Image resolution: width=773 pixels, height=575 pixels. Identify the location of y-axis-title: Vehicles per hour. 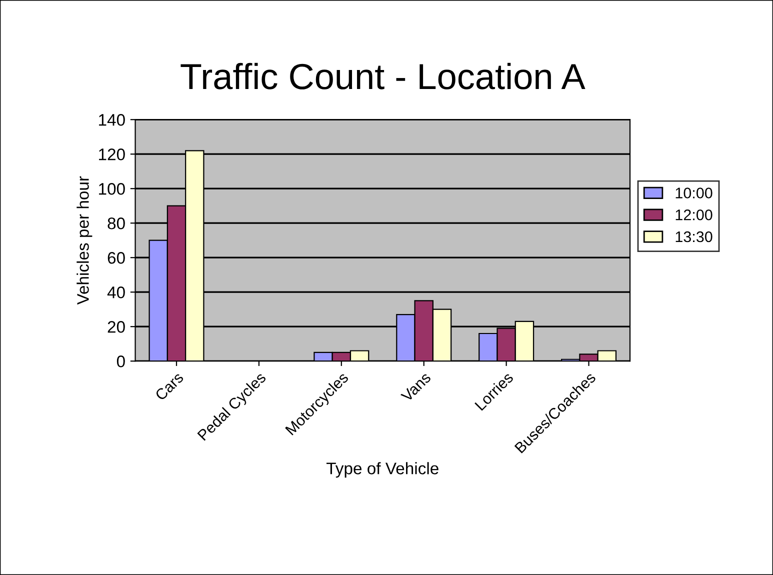
(84, 240).